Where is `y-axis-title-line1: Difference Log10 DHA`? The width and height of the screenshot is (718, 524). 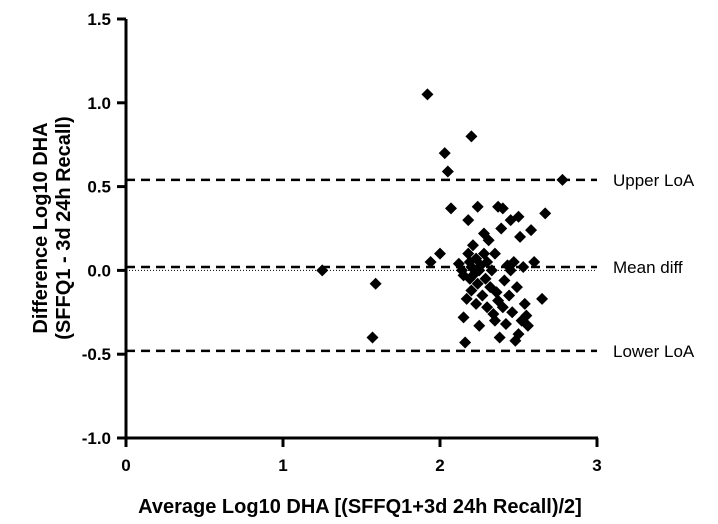 y-axis-title-line1: Difference Log10 DHA is located at coordinates (41, 227).